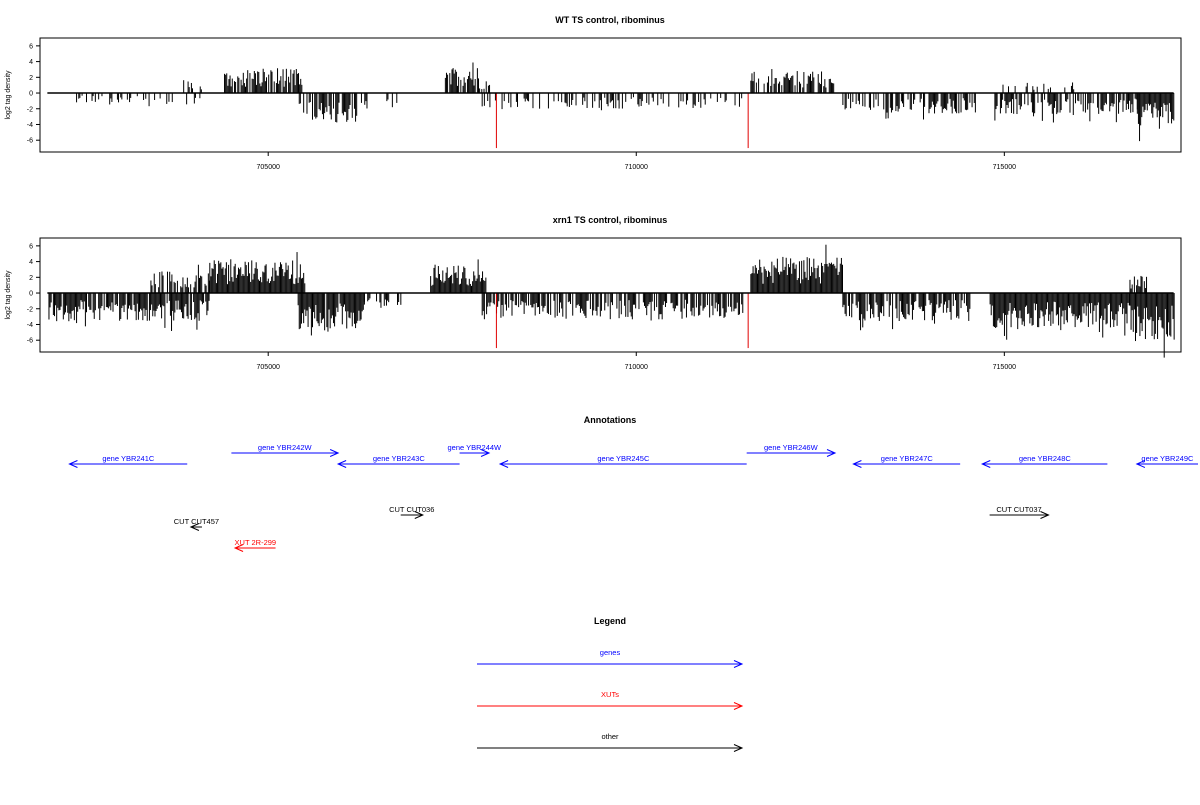 This screenshot has height=805, width=1200. I want to click on feature-label: gene YBR244W, so click(474, 447).